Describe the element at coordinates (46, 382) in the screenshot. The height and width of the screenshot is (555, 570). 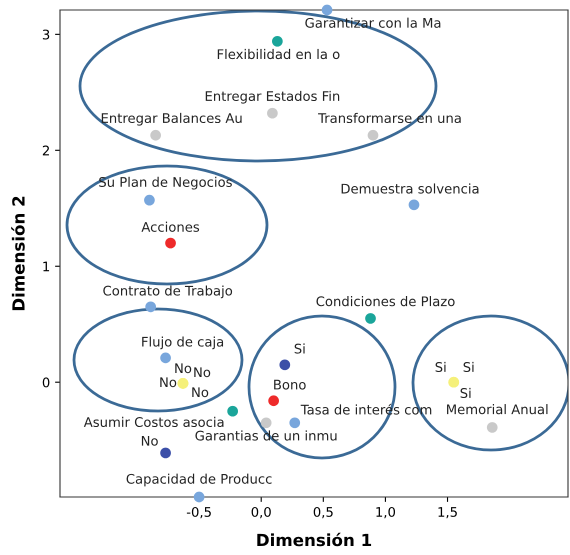
I see `y-tick-label: 0` at that location.